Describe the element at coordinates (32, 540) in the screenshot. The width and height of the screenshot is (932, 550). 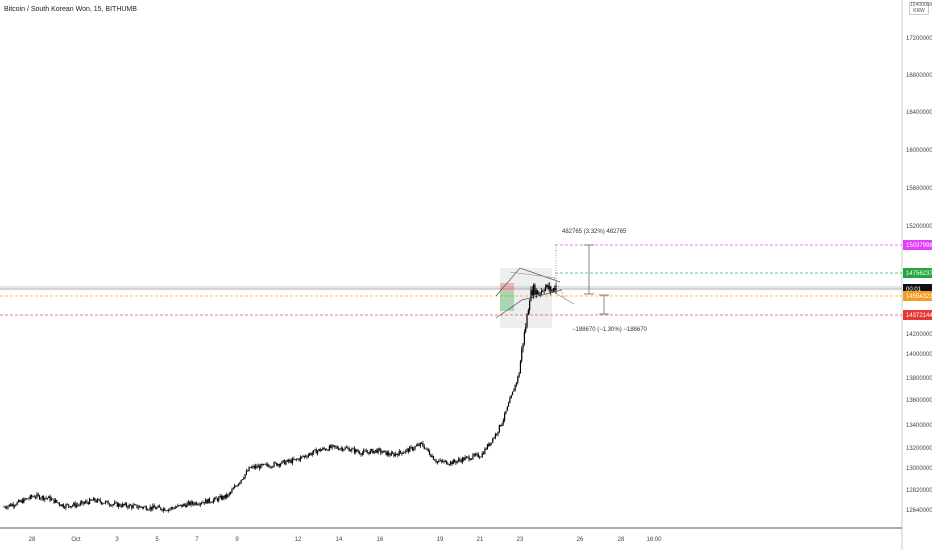
I see `x-tick-label: 28` at that location.